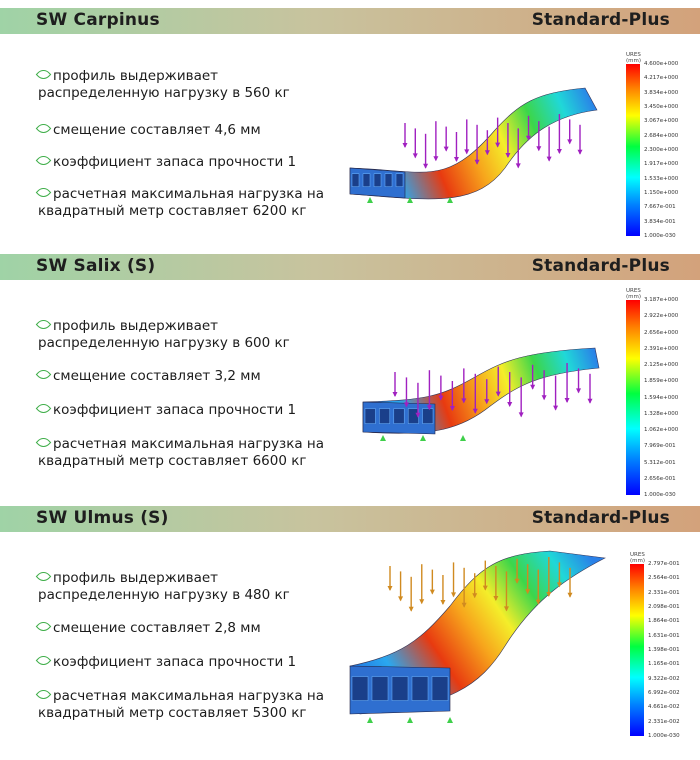 The width and height of the screenshot is (700, 760). I want to click on legend-tick-label: 6.992e-002, so click(664, 692).